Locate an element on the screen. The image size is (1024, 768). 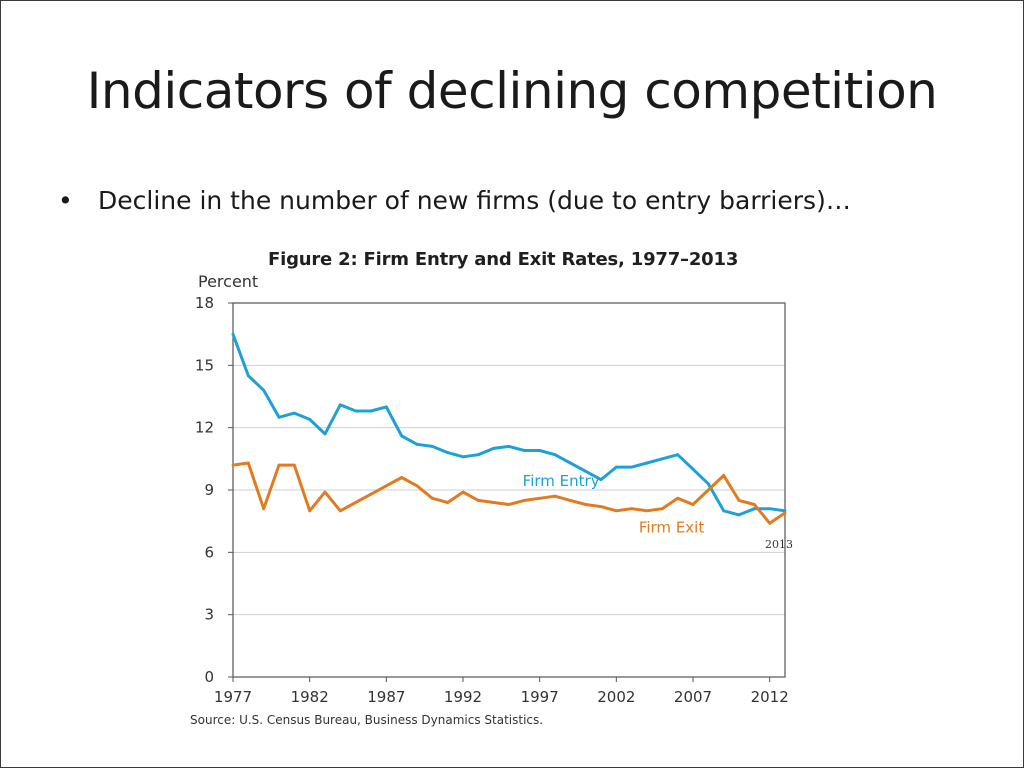
x-tick-label: 2012 is located at coordinates (770, 697).